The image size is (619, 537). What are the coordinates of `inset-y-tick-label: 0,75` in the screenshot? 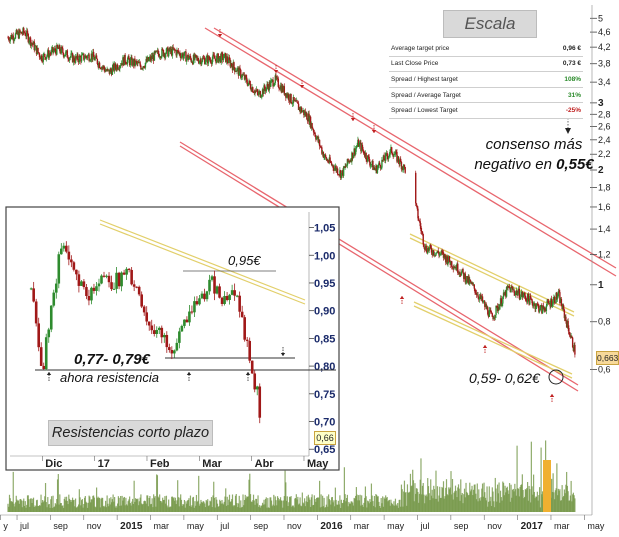 It's located at (324, 395).